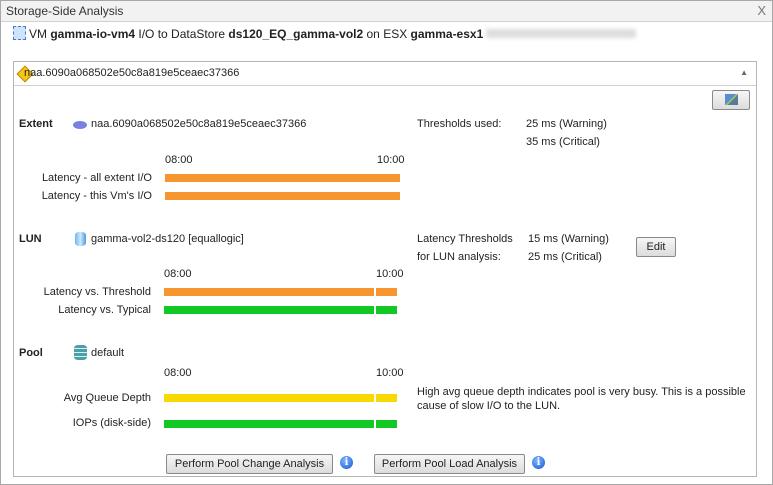 The width and height of the screenshot is (773, 485). Describe the element at coordinates (249, 464) in the screenshot. I see `perform-pool-change-analysis-button: Perform Pool Change Analysis` at that location.